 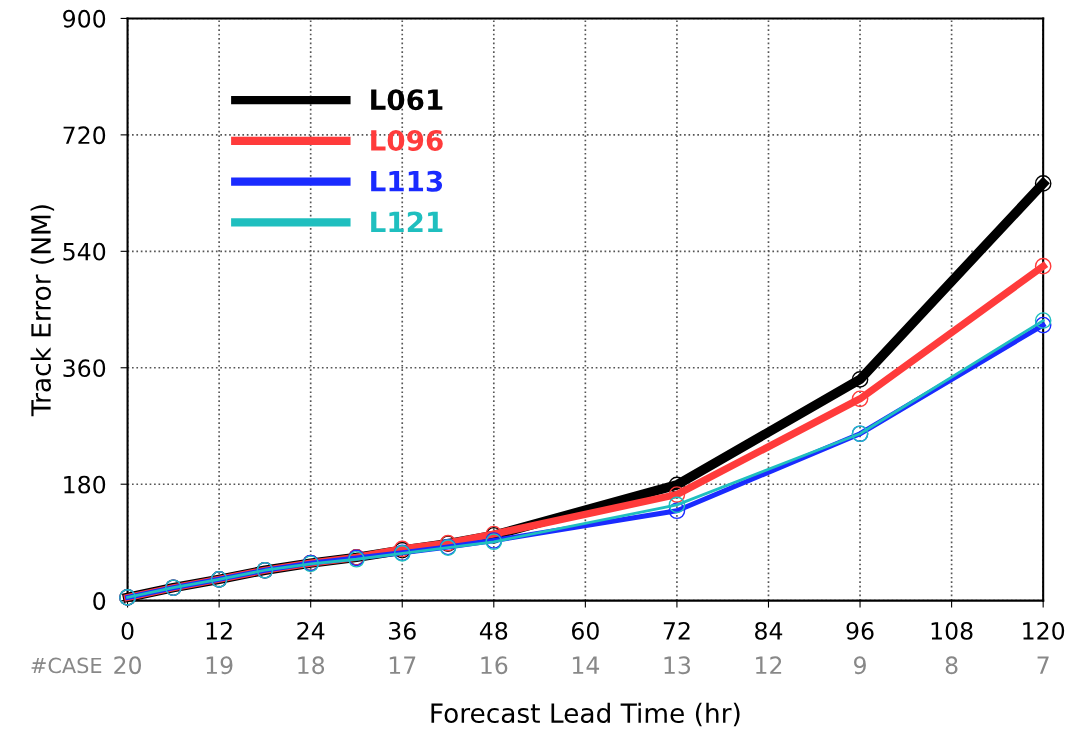 I want to click on y-tick-label: 360, so click(x=84, y=368).